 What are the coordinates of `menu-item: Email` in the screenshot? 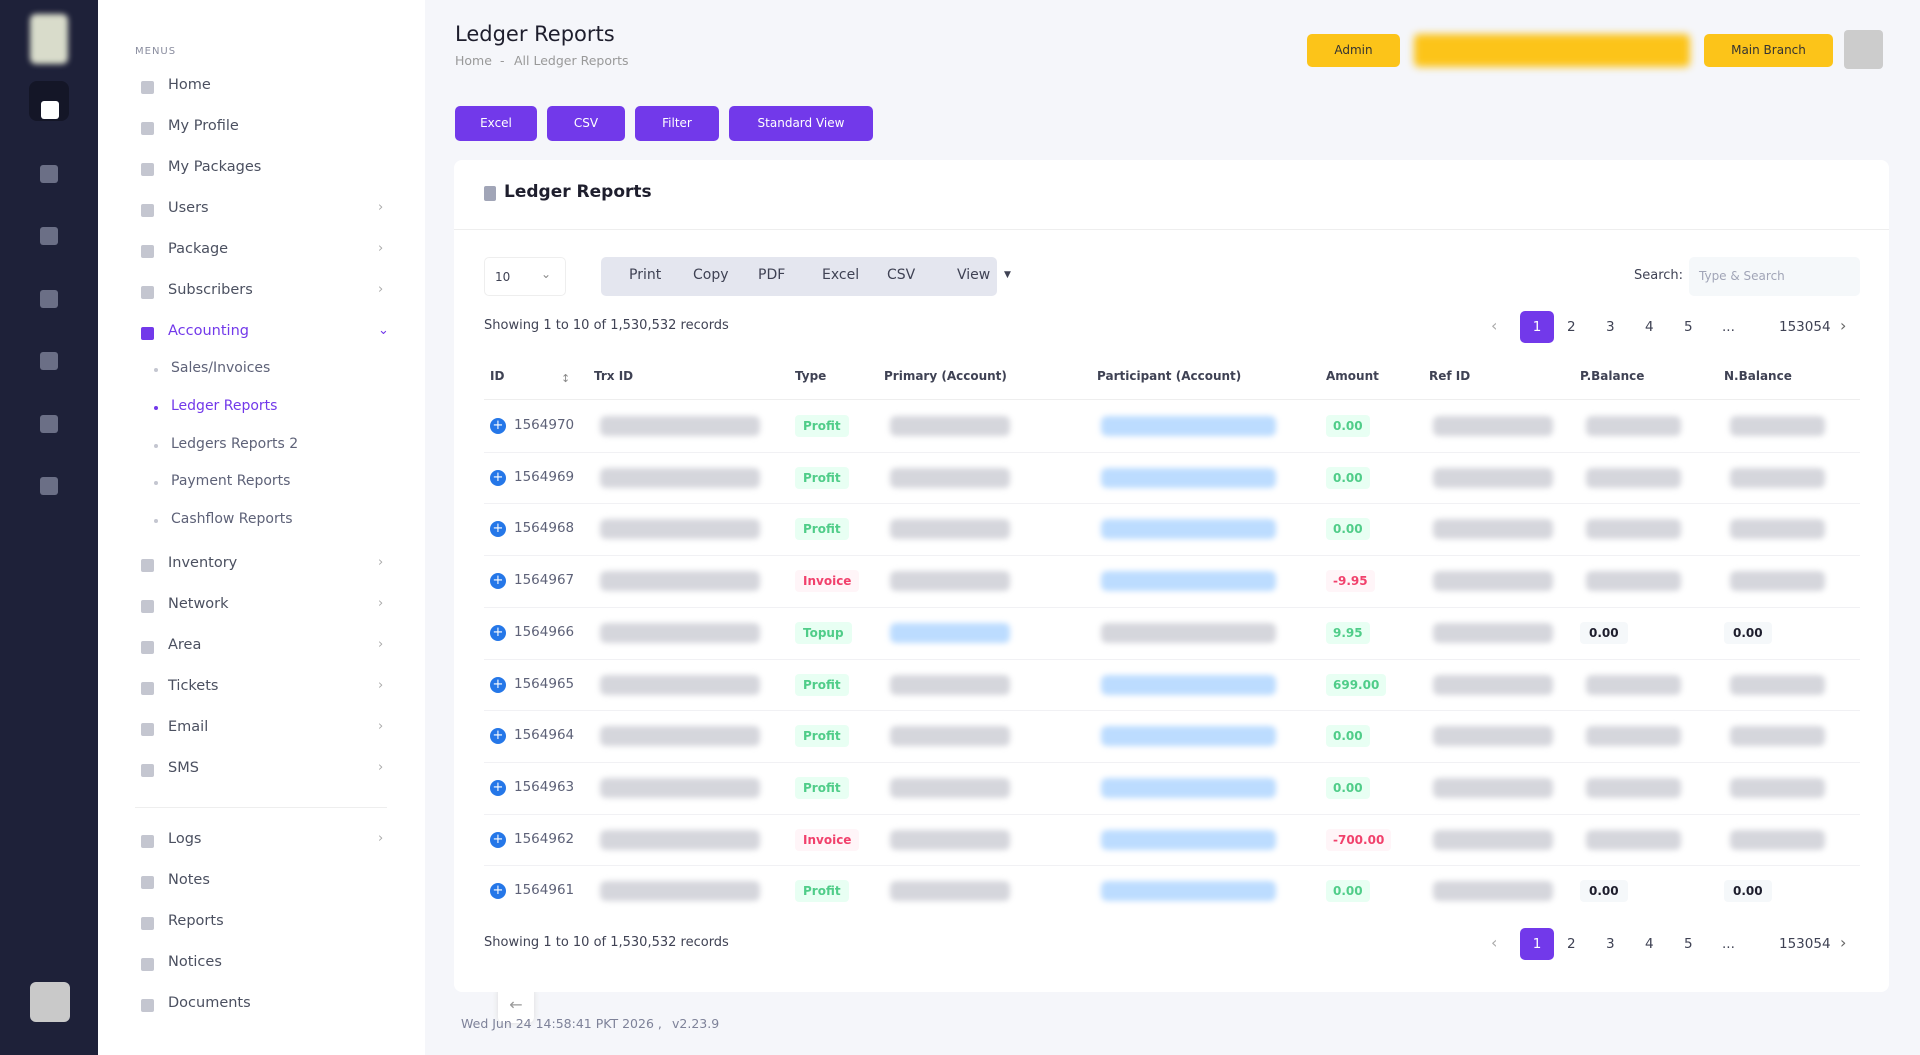 It's located at (188, 727).